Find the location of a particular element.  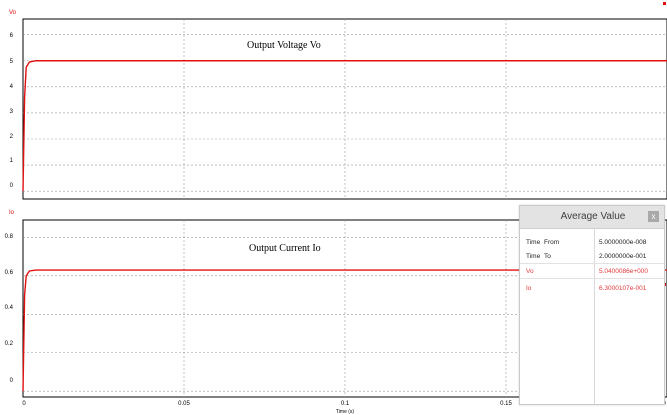

series-label-vo: Vo is located at coordinates (13, 13).